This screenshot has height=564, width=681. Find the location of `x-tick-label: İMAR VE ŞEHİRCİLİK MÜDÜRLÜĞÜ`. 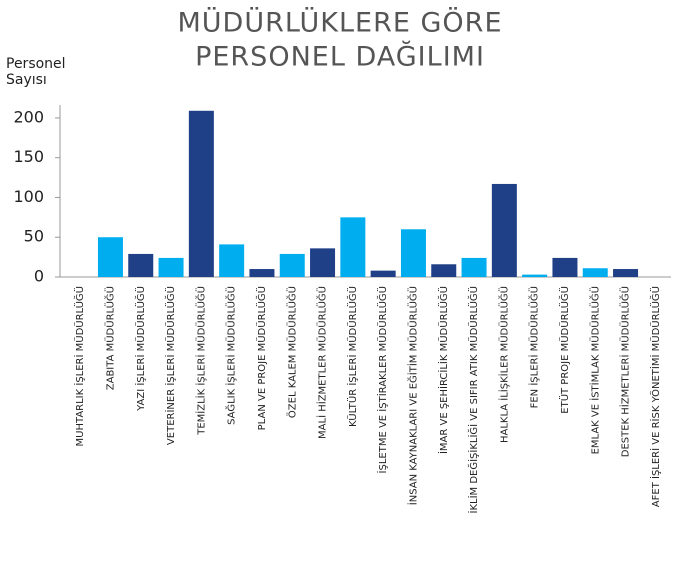

x-tick-label: İMAR VE ŞEHİRCİLİK MÜDÜRLÜĞÜ is located at coordinates (443, 370).